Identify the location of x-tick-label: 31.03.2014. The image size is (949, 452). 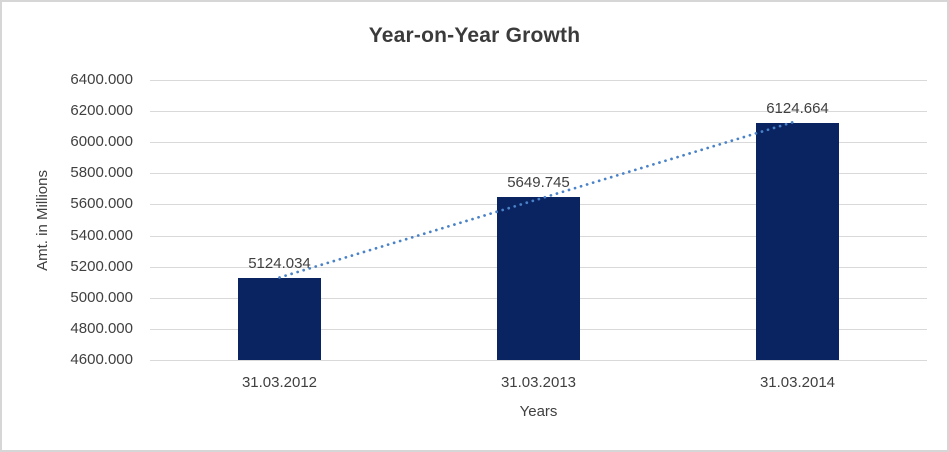
(797, 382).